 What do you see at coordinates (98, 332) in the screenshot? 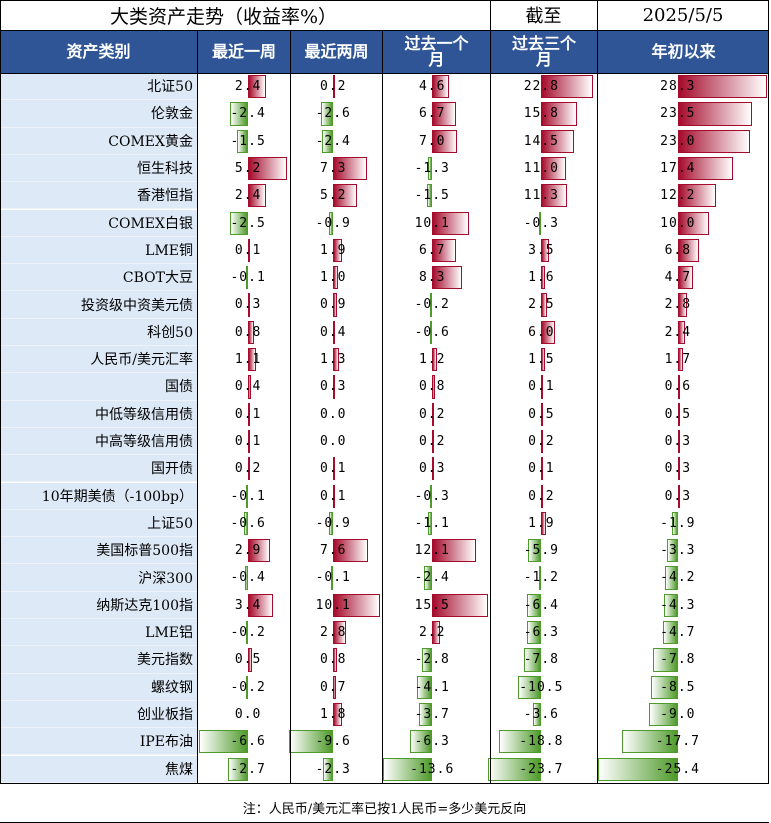
I see `asset-name: 科创50` at bounding box center [98, 332].